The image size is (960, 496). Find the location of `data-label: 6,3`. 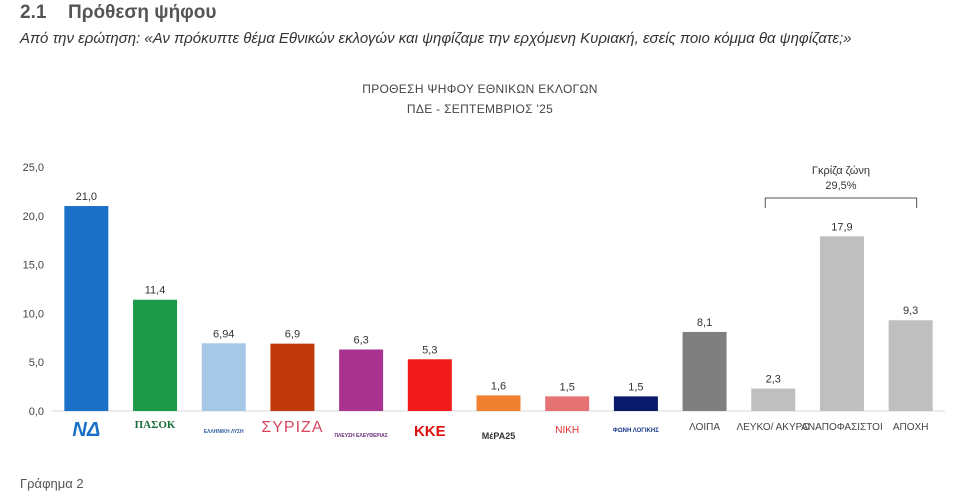

data-label: 6,3 is located at coordinates (360, 341).